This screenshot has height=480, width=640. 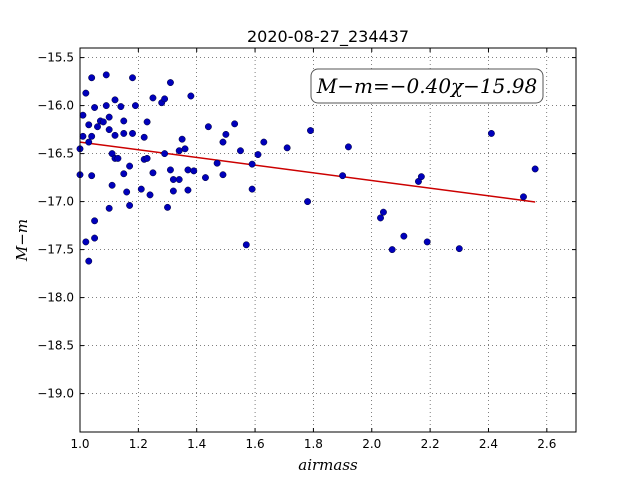 I want to click on annotation-box: M−m=−0.40χ−15.98, so click(x=427, y=86).